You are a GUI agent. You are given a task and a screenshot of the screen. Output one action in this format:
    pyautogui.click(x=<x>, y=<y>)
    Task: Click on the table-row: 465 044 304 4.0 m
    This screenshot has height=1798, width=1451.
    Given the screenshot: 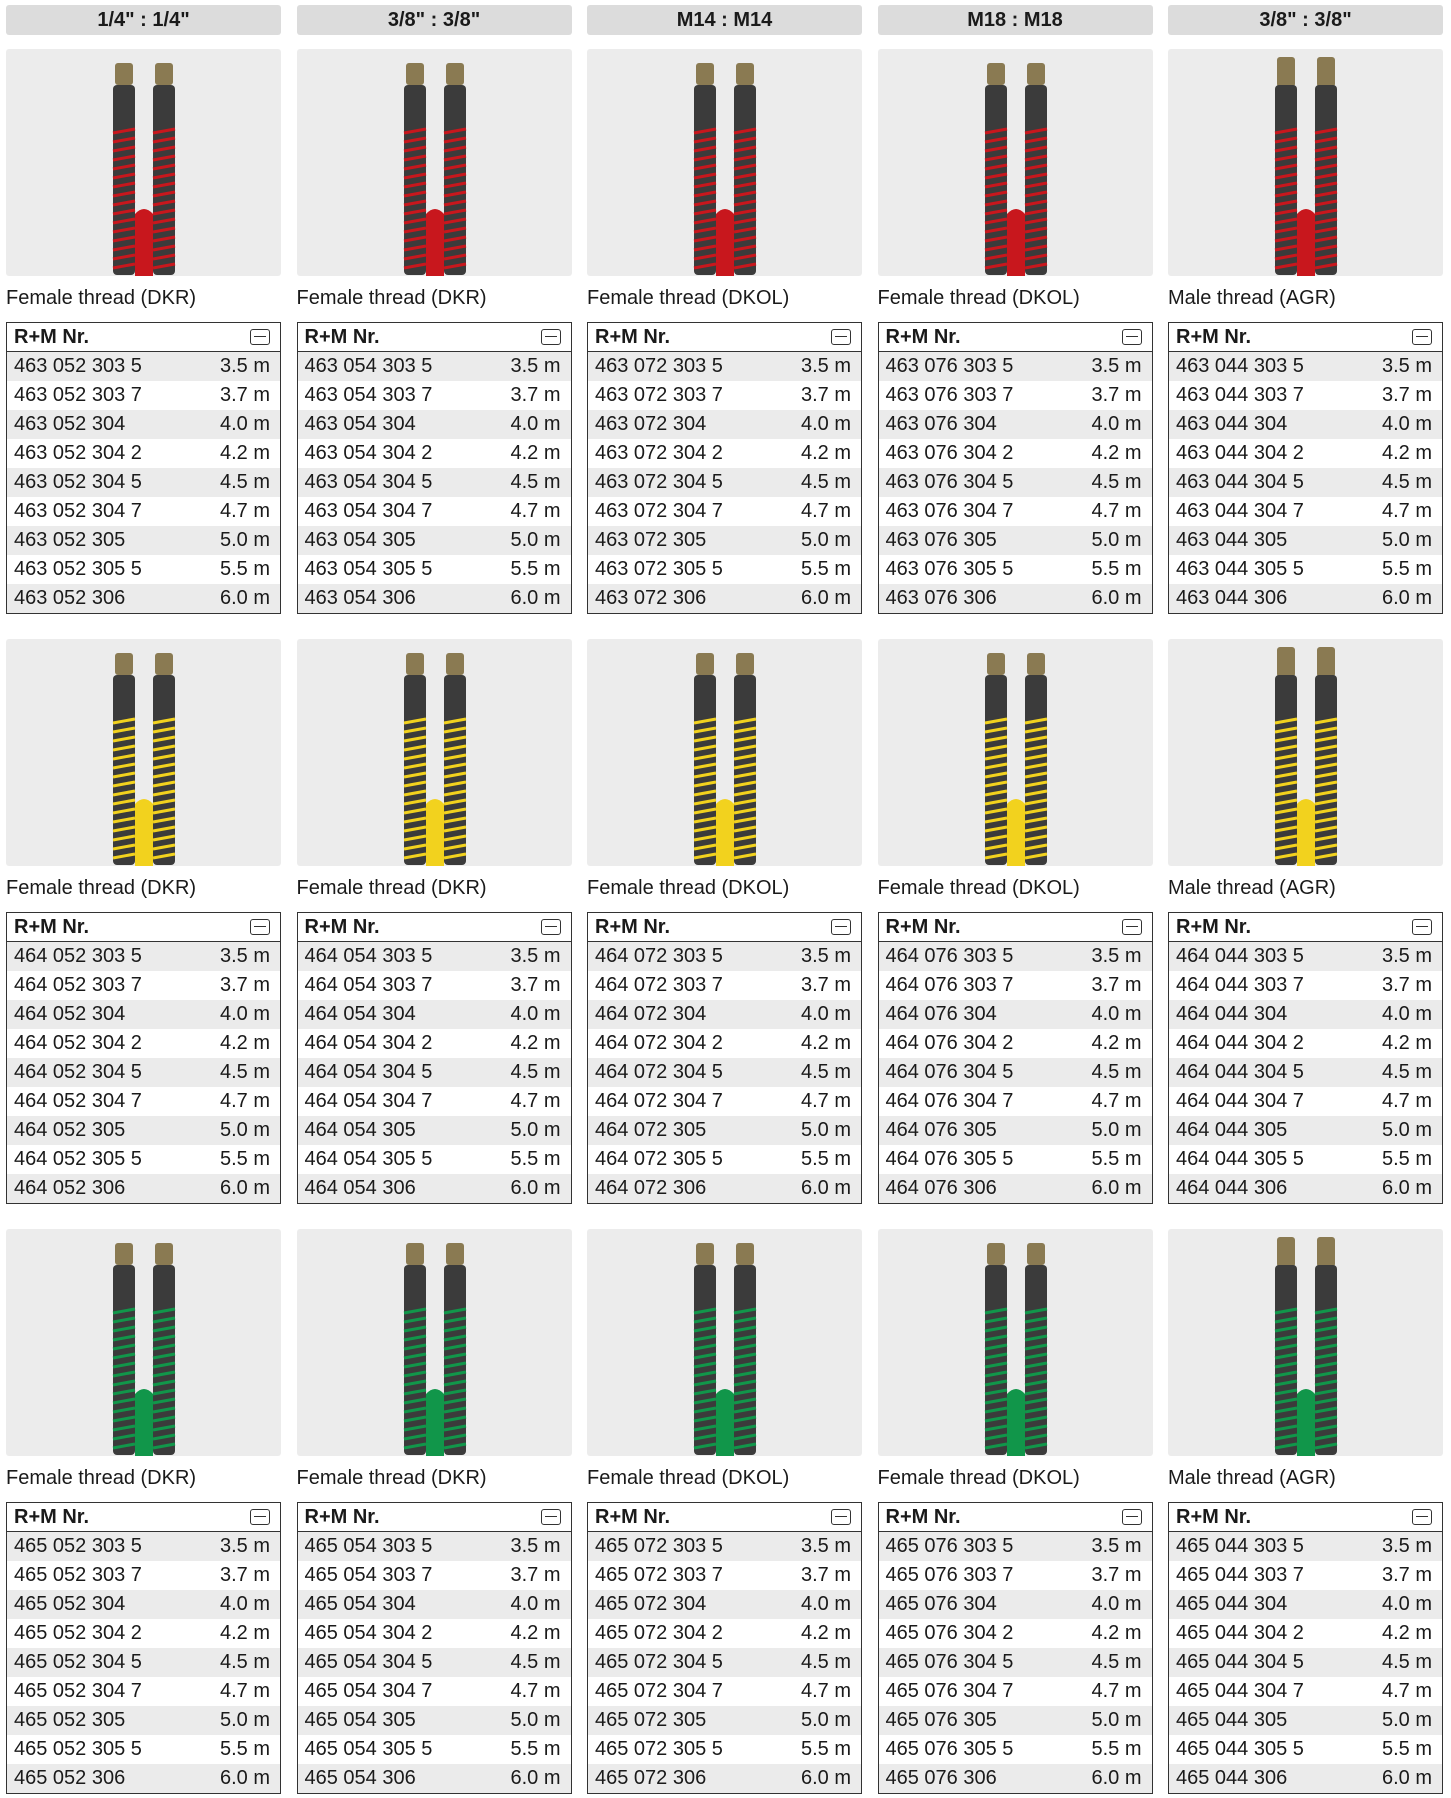 What is the action you would take?
    pyautogui.click(x=1305, y=1604)
    